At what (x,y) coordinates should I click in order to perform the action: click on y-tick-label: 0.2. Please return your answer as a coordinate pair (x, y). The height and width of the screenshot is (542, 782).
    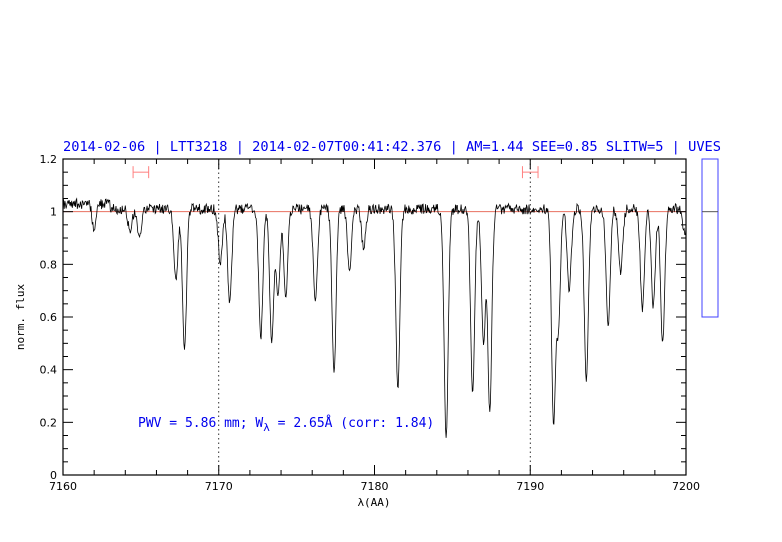
    Looking at the image, I should click on (49, 422).